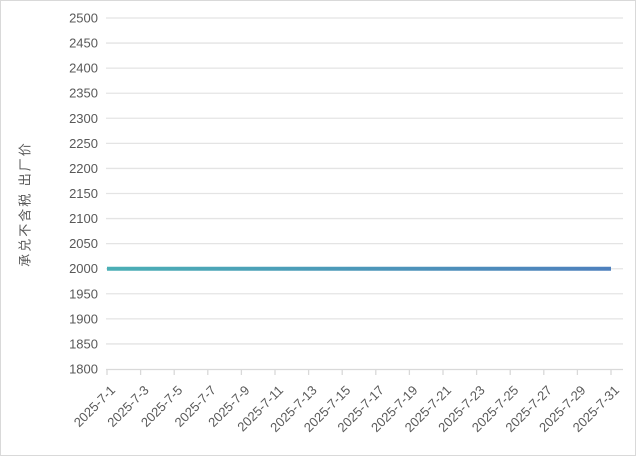 This screenshot has height=456, width=636. I want to click on y-tick-label: 1900, so click(83, 318).